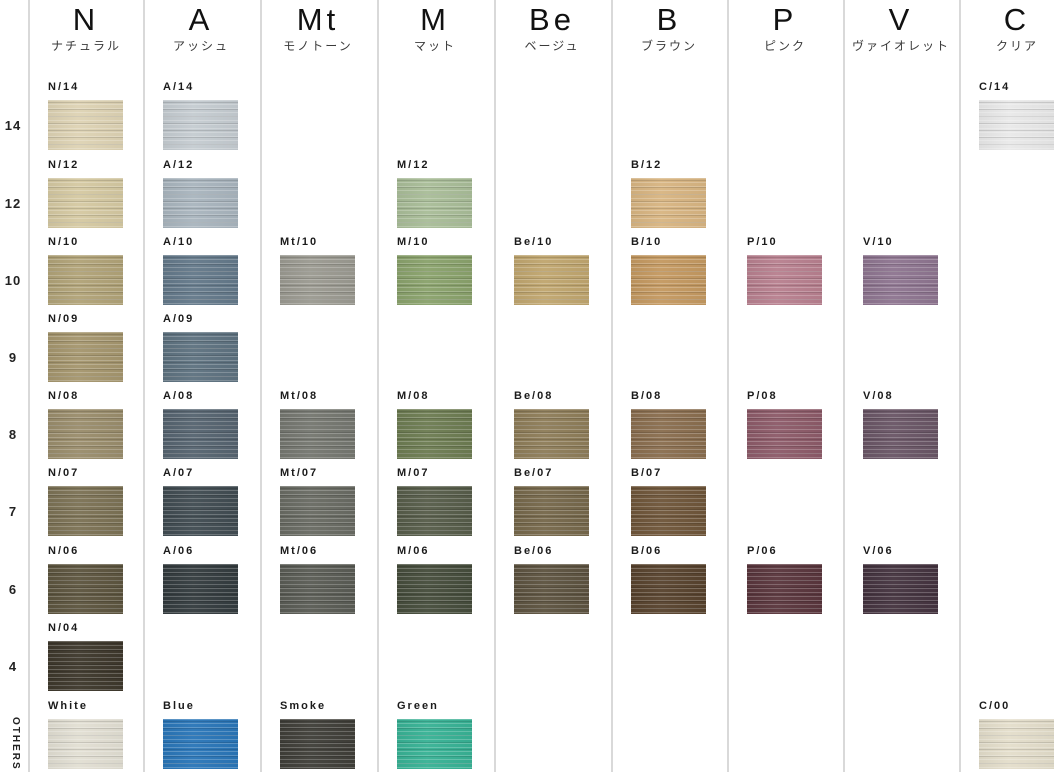 The width and height of the screenshot is (1059, 772). I want to click on swatch-cell: V/08, so click(900, 424).